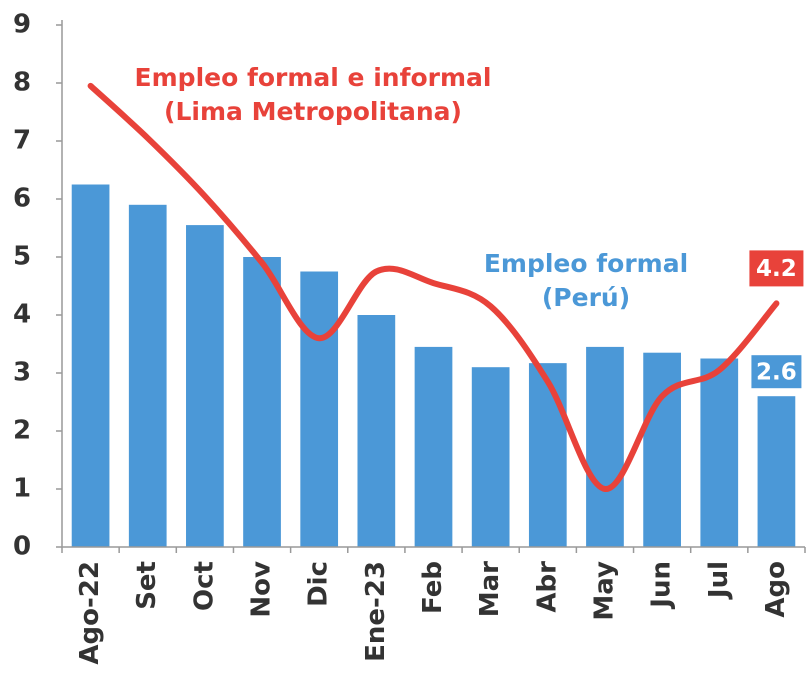  What do you see at coordinates (776, 589) in the screenshot?
I see `x-tick-label: Ago` at bounding box center [776, 589].